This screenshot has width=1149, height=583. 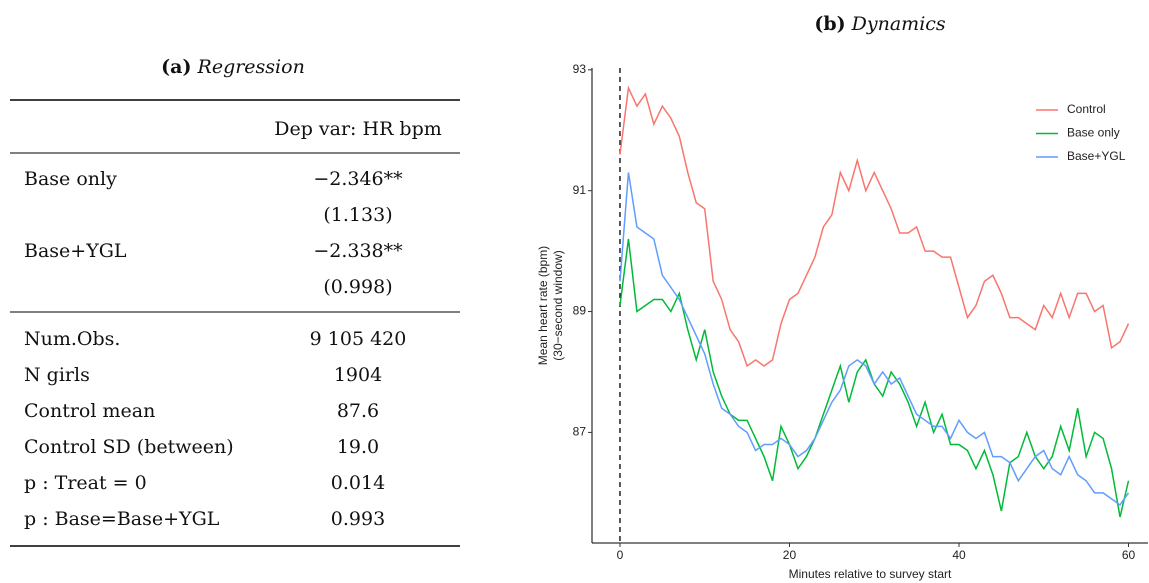 I want to click on row-label: Num.Obs., so click(x=72, y=339).